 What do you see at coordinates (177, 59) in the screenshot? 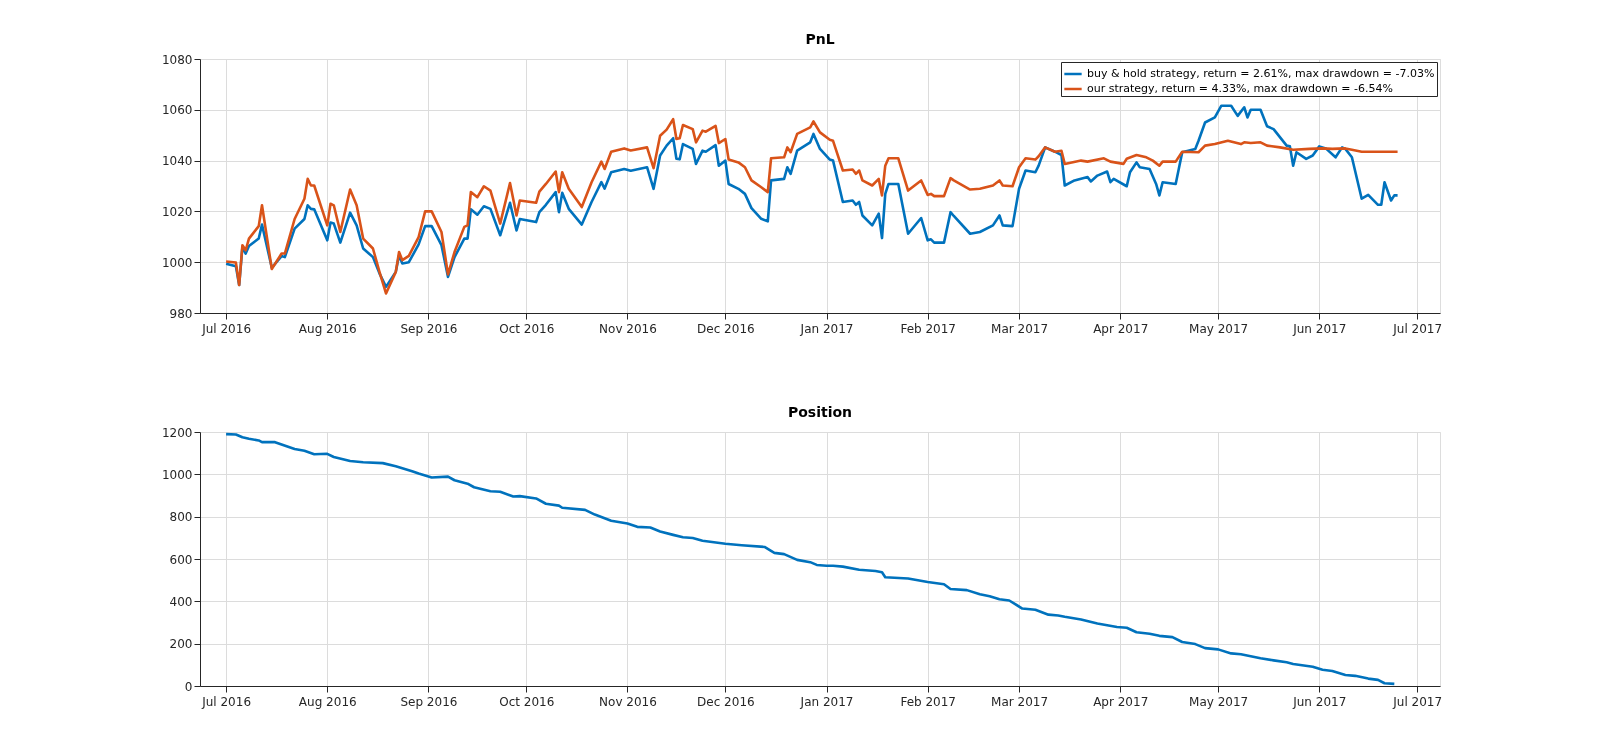
I see `y-tick-label: 1080` at bounding box center [177, 59].